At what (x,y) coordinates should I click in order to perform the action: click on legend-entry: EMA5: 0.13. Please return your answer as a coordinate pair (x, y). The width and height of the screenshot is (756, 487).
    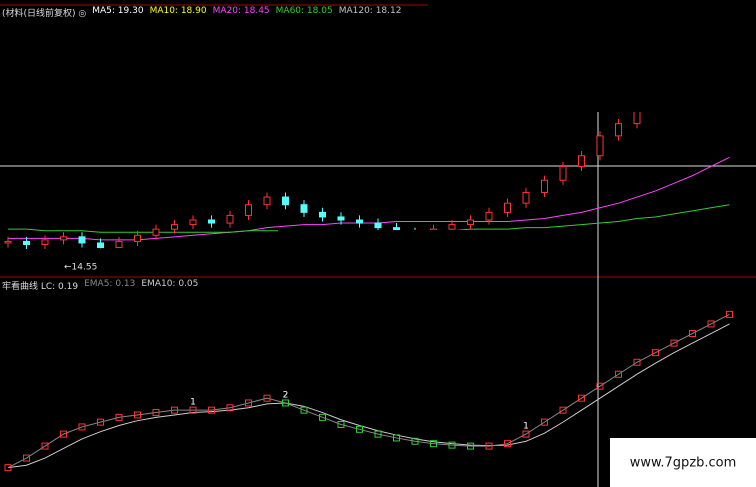
    Looking at the image, I should click on (110, 284).